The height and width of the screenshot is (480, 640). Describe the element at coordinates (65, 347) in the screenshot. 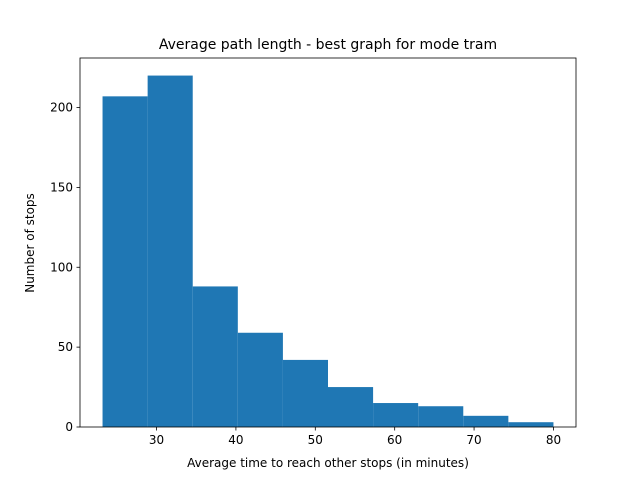

I see `y-tick-label: 50` at that location.